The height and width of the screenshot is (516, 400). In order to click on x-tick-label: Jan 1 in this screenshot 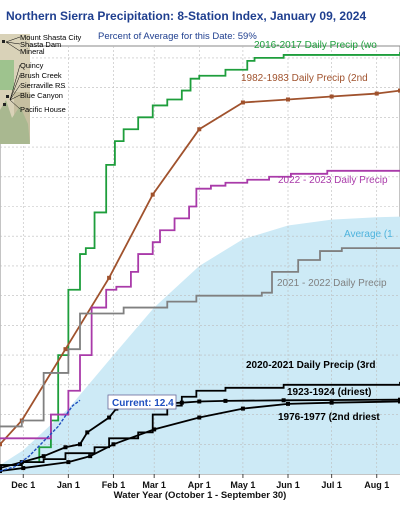, I will do `click(68, 485)`.